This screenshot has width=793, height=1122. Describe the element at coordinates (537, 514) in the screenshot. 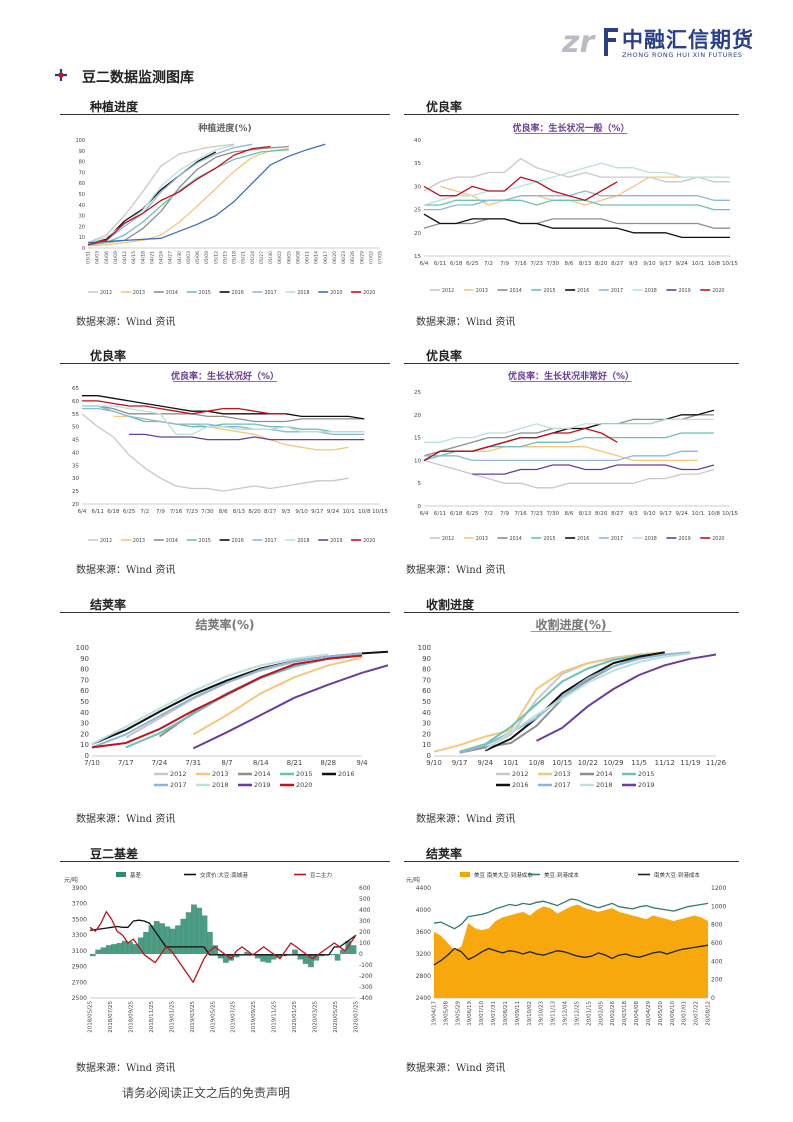

I see `x-tick-label: 7/23` at that location.